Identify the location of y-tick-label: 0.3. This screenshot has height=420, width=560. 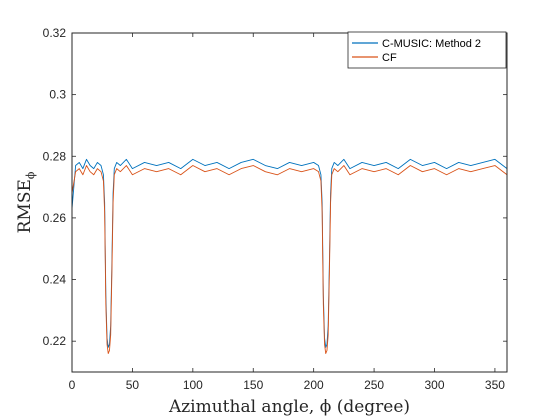
(57, 95).